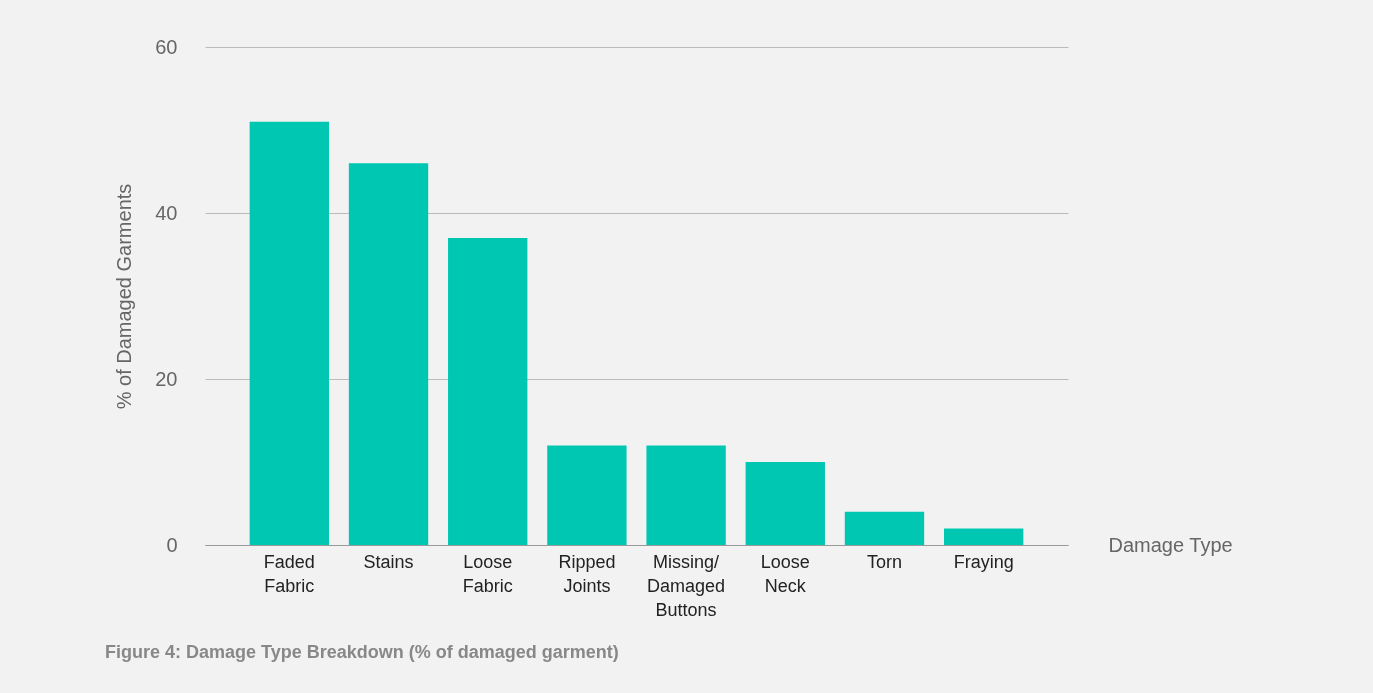 This screenshot has width=1373, height=693. I want to click on x-tick-label: Faded Fabric, so click(289, 573).